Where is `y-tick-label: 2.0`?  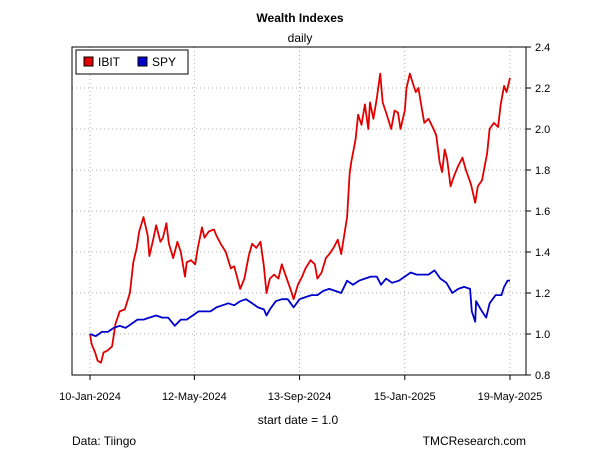
y-tick-label: 2.0 is located at coordinates (542, 130).